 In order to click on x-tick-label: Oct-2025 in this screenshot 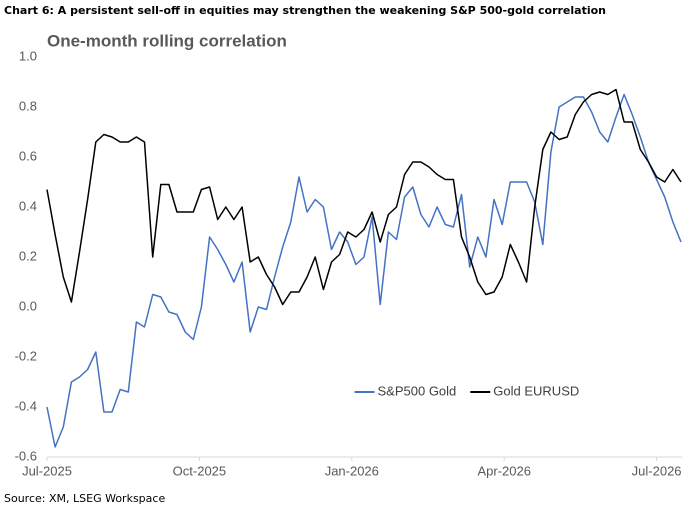, I will do `click(199, 470)`.